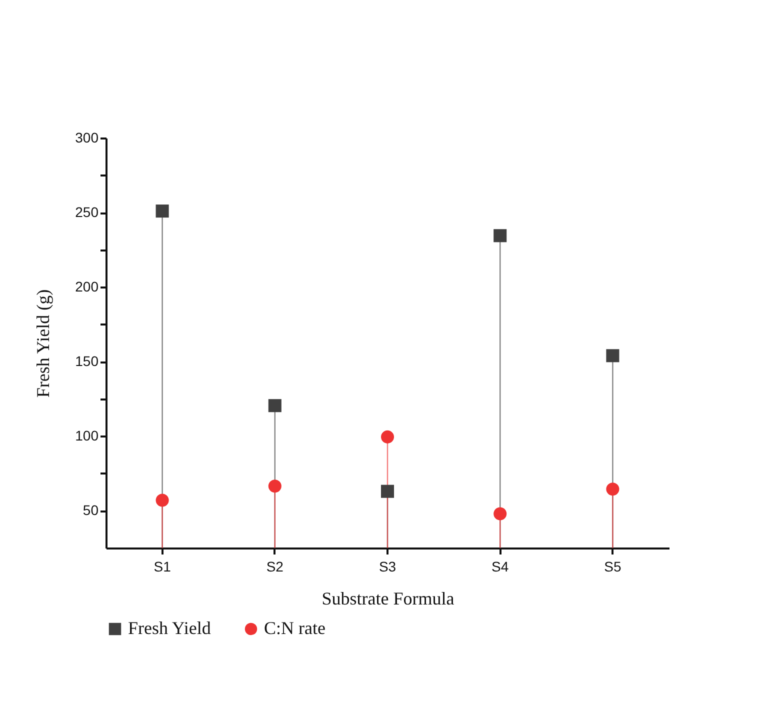 The height and width of the screenshot is (709, 784). What do you see at coordinates (613, 566) in the screenshot?
I see `x-tick-label: S5` at bounding box center [613, 566].